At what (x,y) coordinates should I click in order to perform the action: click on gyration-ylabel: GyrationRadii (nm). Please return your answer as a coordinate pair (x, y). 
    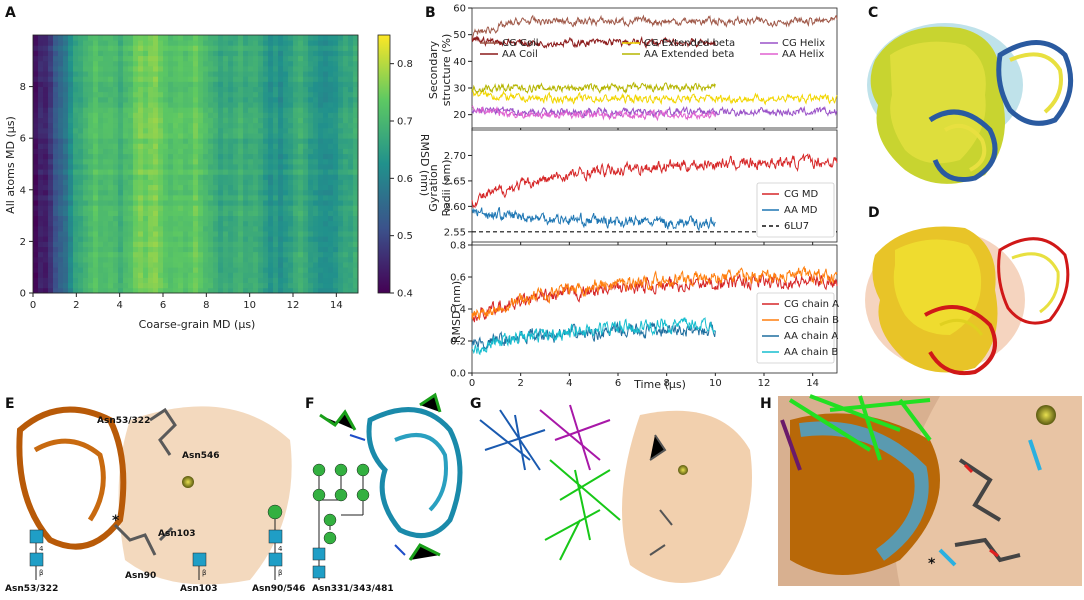
    Looking at the image, I should click on (440, 187).